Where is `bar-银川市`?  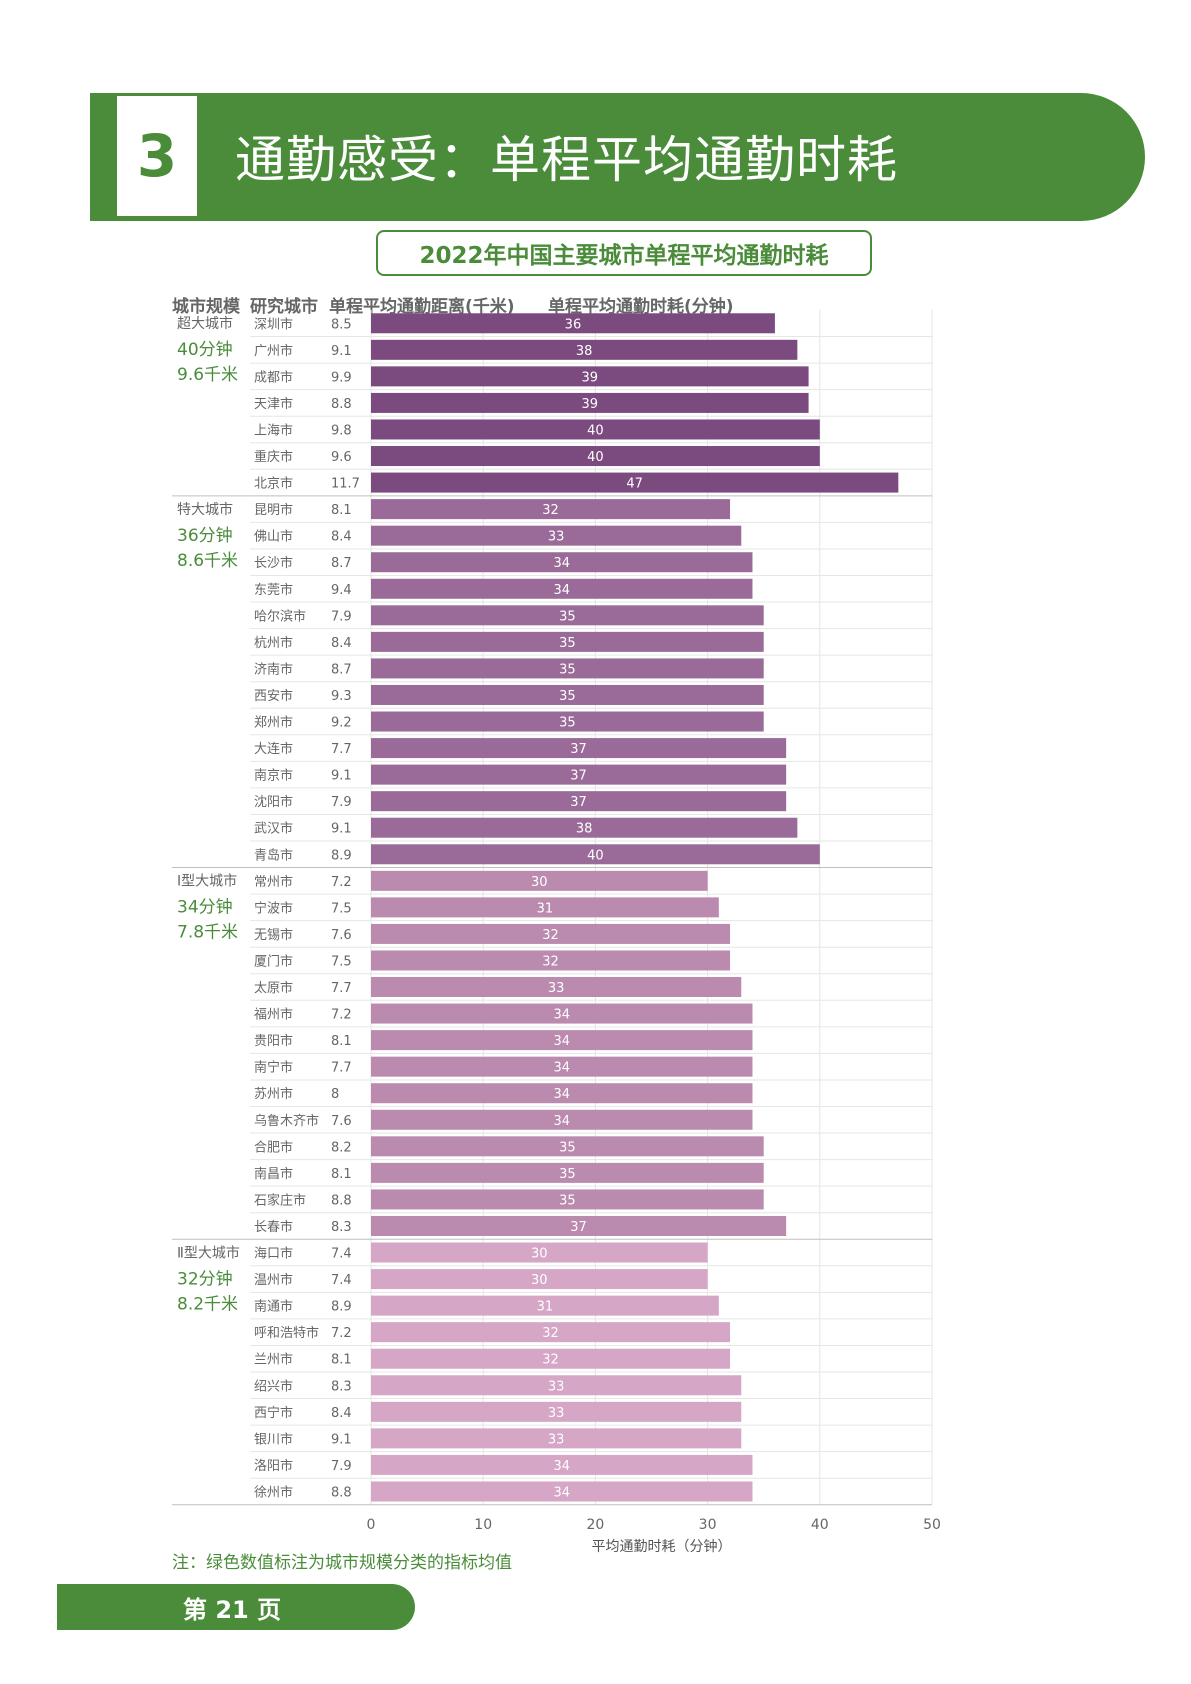 bar-银川市 is located at coordinates (556, 1438).